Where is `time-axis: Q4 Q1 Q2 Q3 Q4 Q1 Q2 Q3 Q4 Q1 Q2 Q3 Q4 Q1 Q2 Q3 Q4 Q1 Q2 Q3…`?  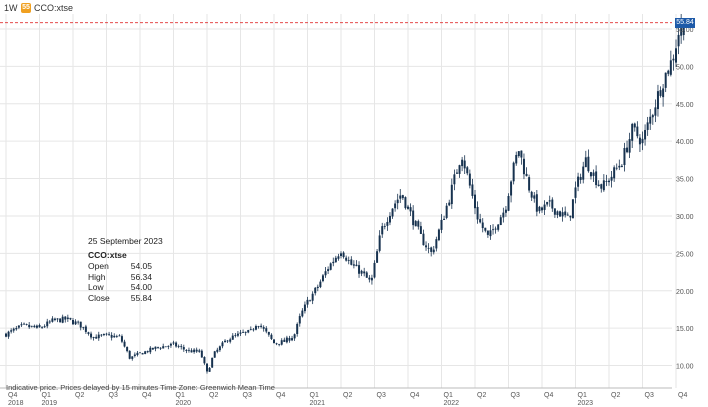 time-axis: Q4 Q1 Q2 Q3 Q4 Q1 Q2 Q3 Q4 Q1 Q2 Q3 Q4 Q1 Q2 Q3 Q4 Q1 Q2 Q3… is located at coordinates (343, 397).